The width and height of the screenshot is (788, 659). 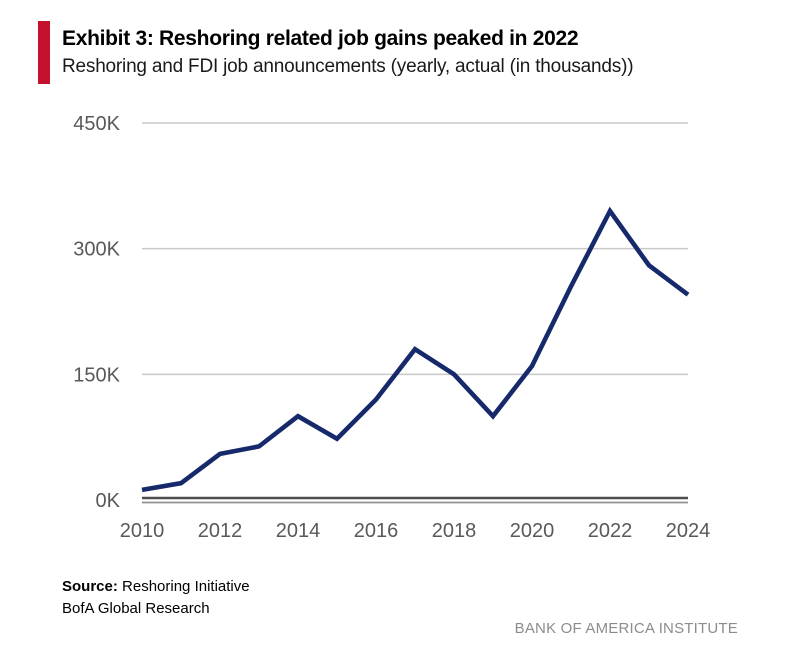 What do you see at coordinates (610, 531) in the screenshot?
I see `x-tick-2022: 2022` at bounding box center [610, 531].